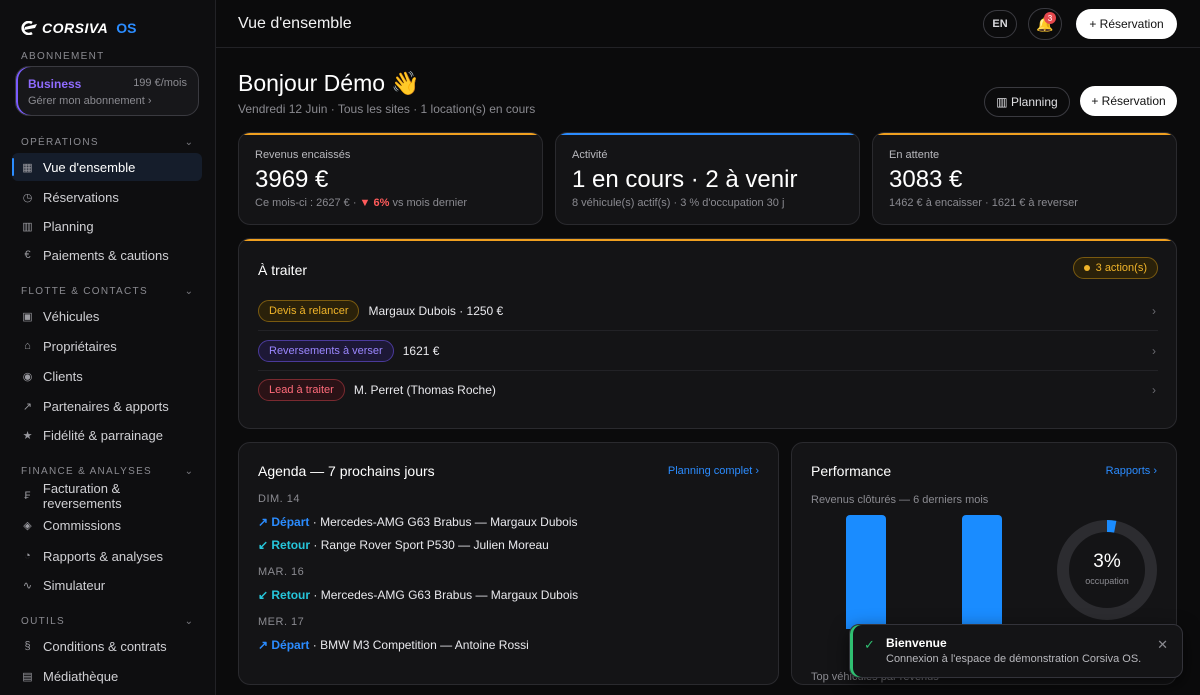 Image resolution: width=1200 pixels, height=695 pixels. Describe the element at coordinates (55, 84) in the screenshot. I see `plan-name: Business` at that location.